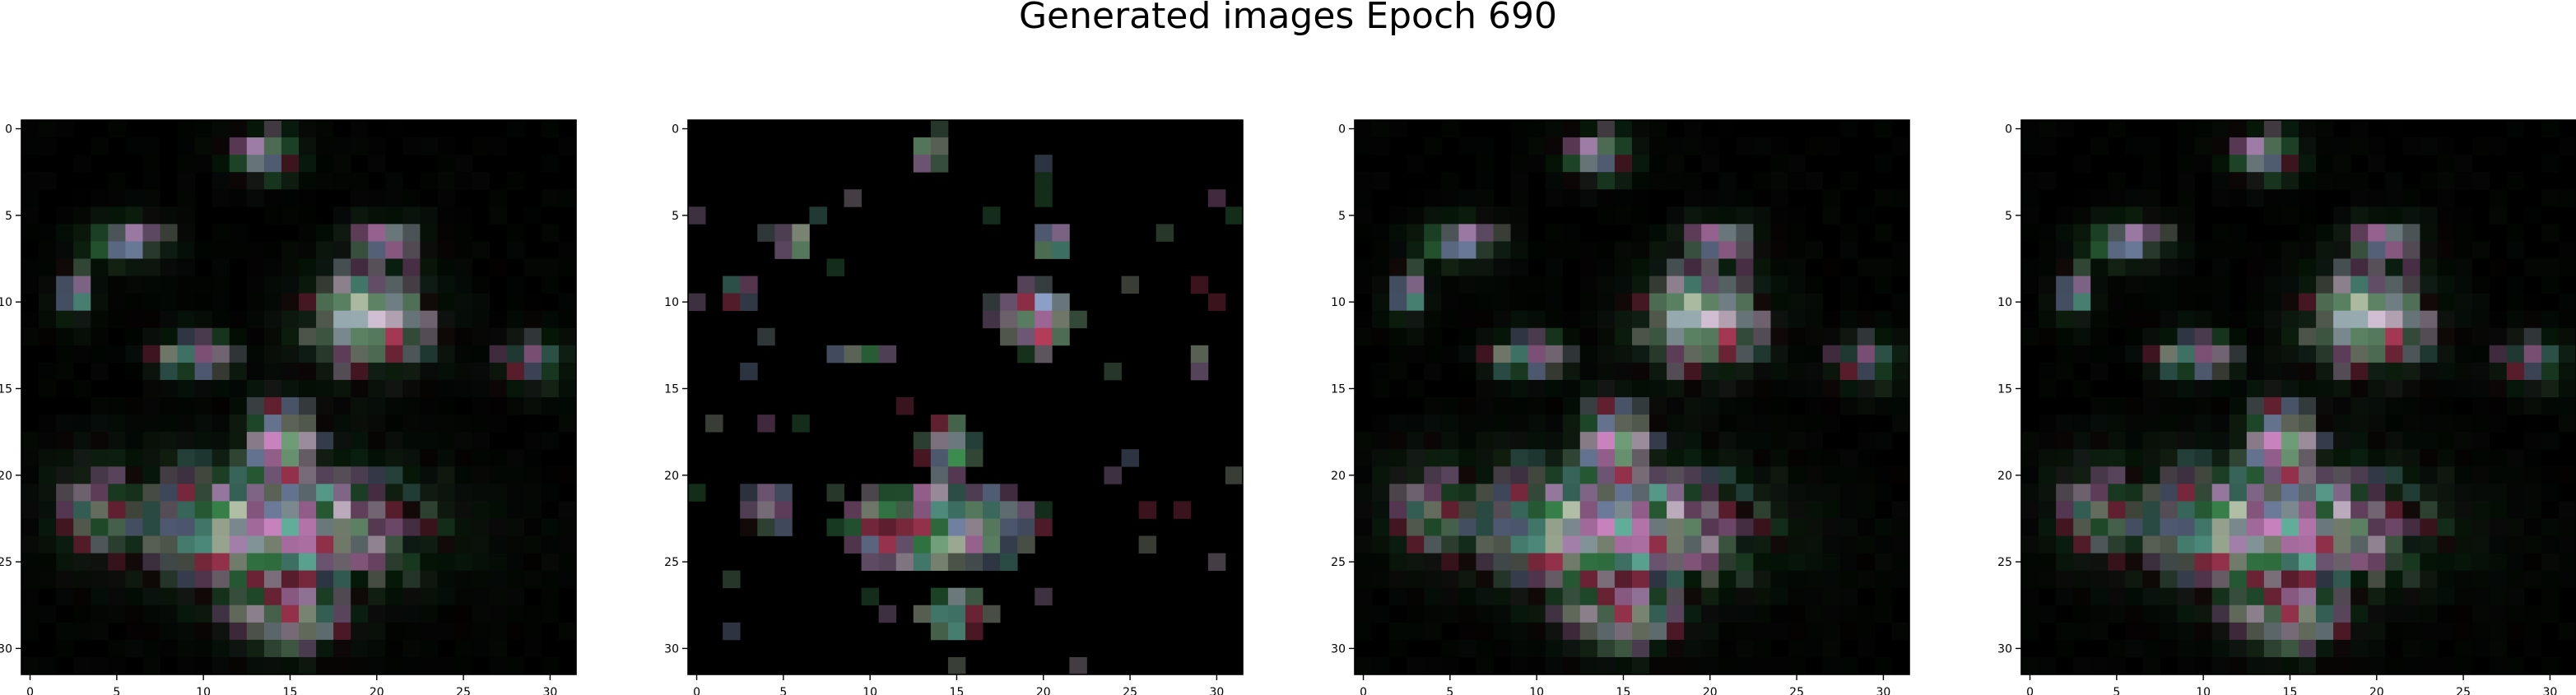 This screenshot has height=695, width=2576. What do you see at coordinates (2463, 690) in the screenshot?
I see `x-tick-label: 25` at bounding box center [2463, 690].